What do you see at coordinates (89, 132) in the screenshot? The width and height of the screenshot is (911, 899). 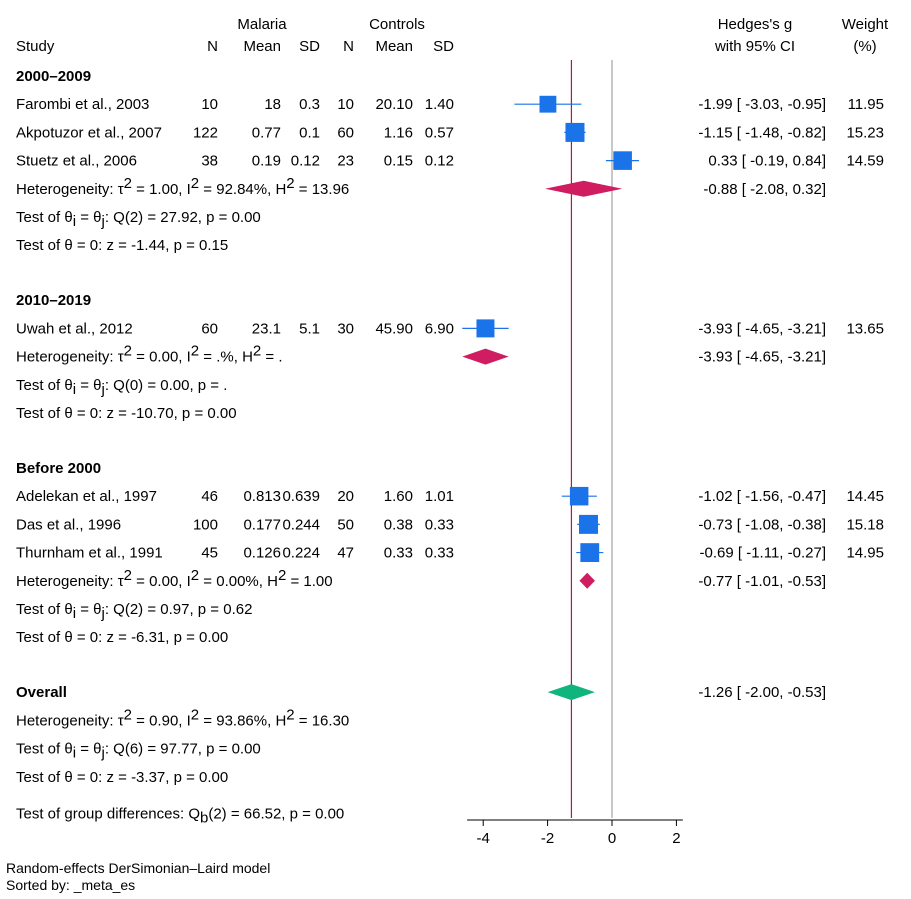 I see `study-name: Akpotuzor et al., 2007` at bounding box center [89, 132].